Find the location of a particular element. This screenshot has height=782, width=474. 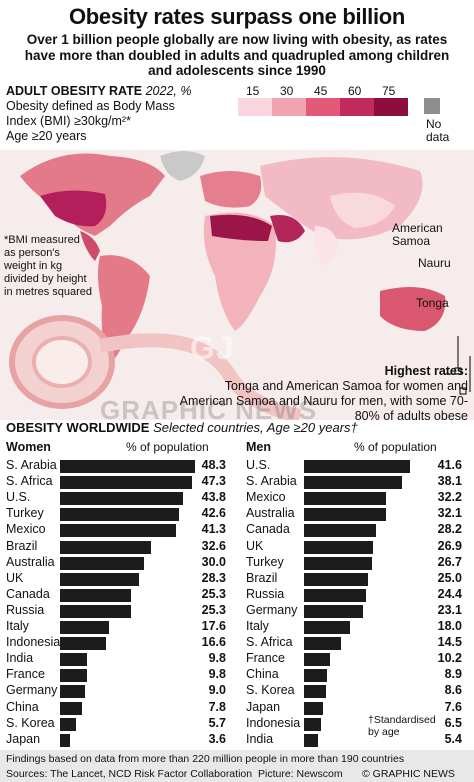

island-box-tonga is located at coordinates (463, 391).